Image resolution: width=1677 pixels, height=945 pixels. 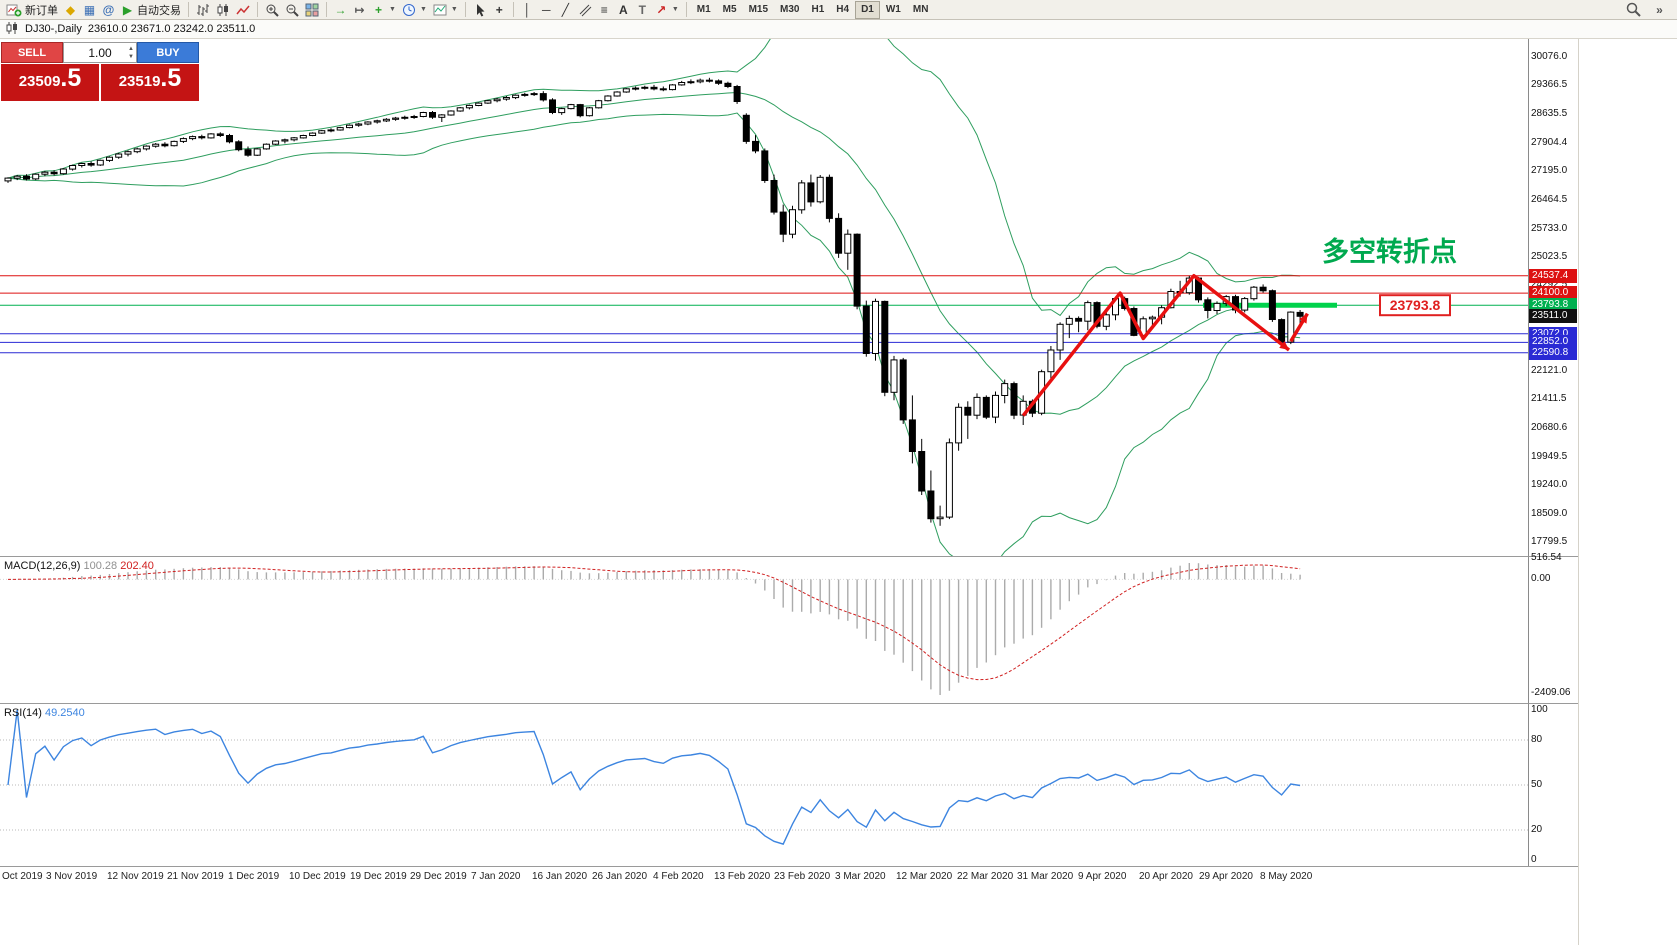 What do you see at coordinates (1541, 578) in the screenshot?
I see `macd-axis-label: 0.00` at bounding box center [1541, 578].